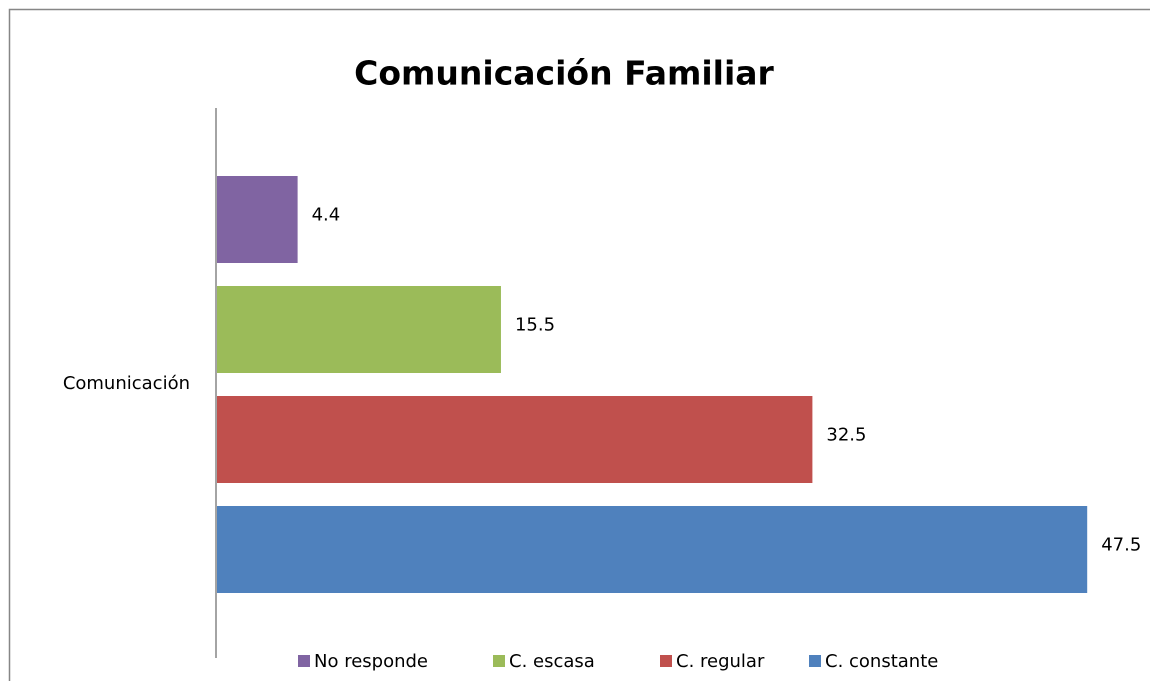  I want to click on chart-title: Comunicación Familiar, so click(564, 73).